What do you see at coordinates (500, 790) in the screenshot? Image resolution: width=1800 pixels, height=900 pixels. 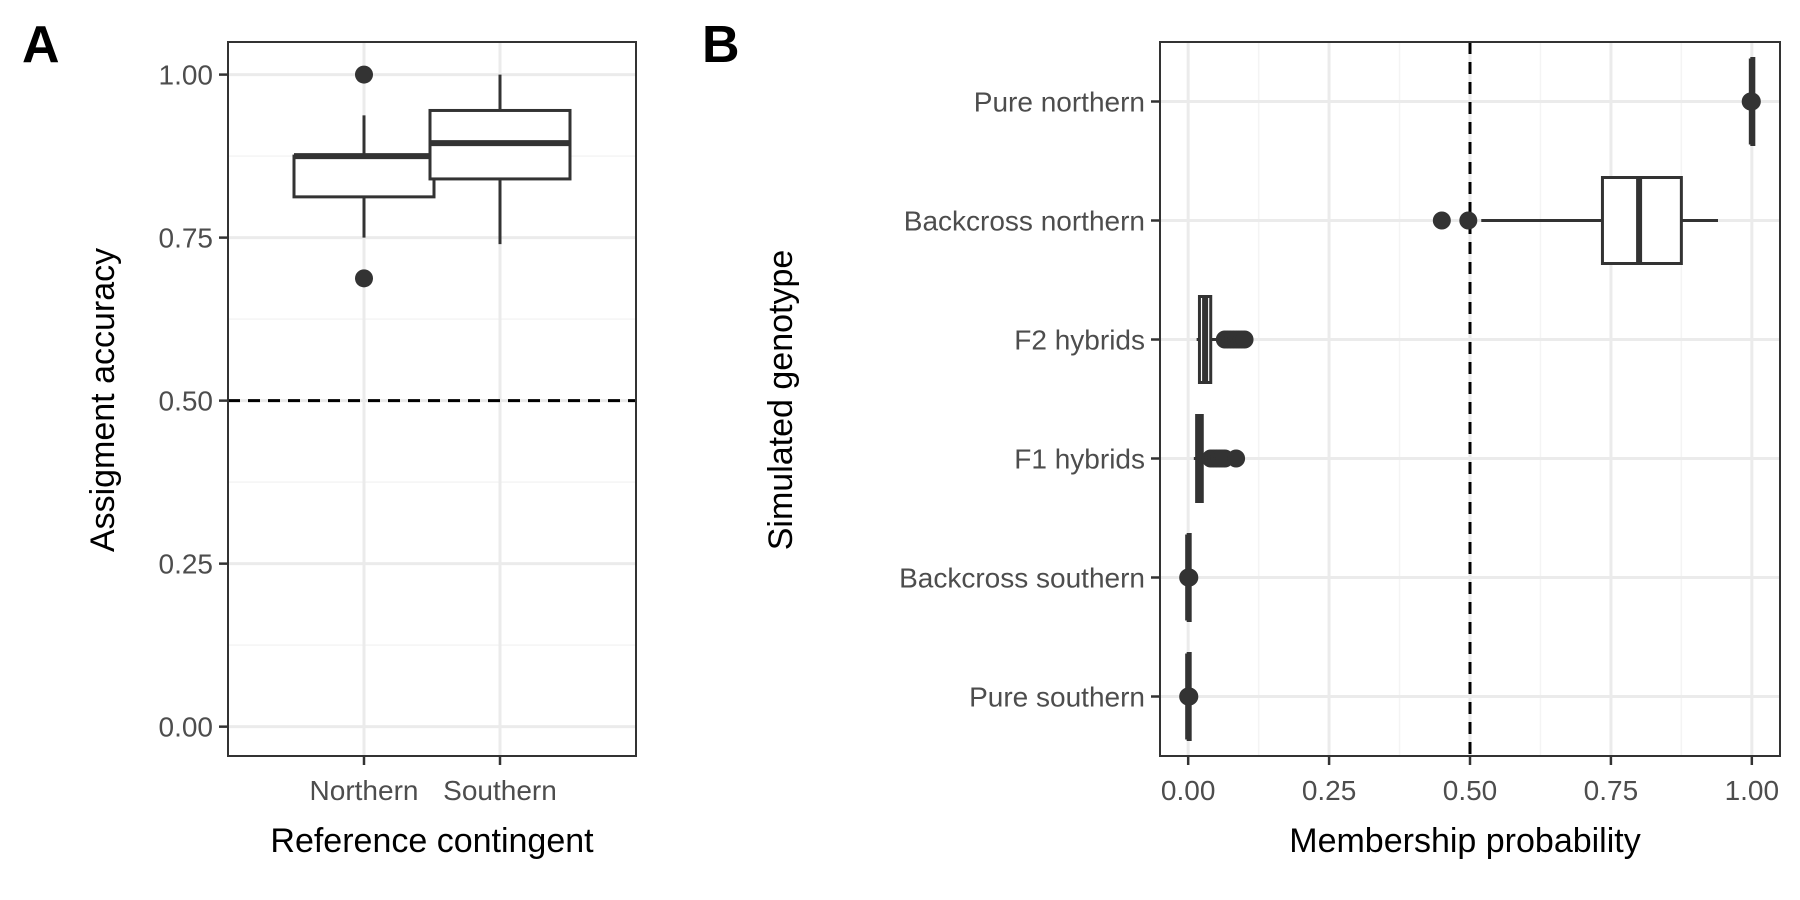 I see `panel-a-x-tick-label: Southern` at bounding box center [500, 790].